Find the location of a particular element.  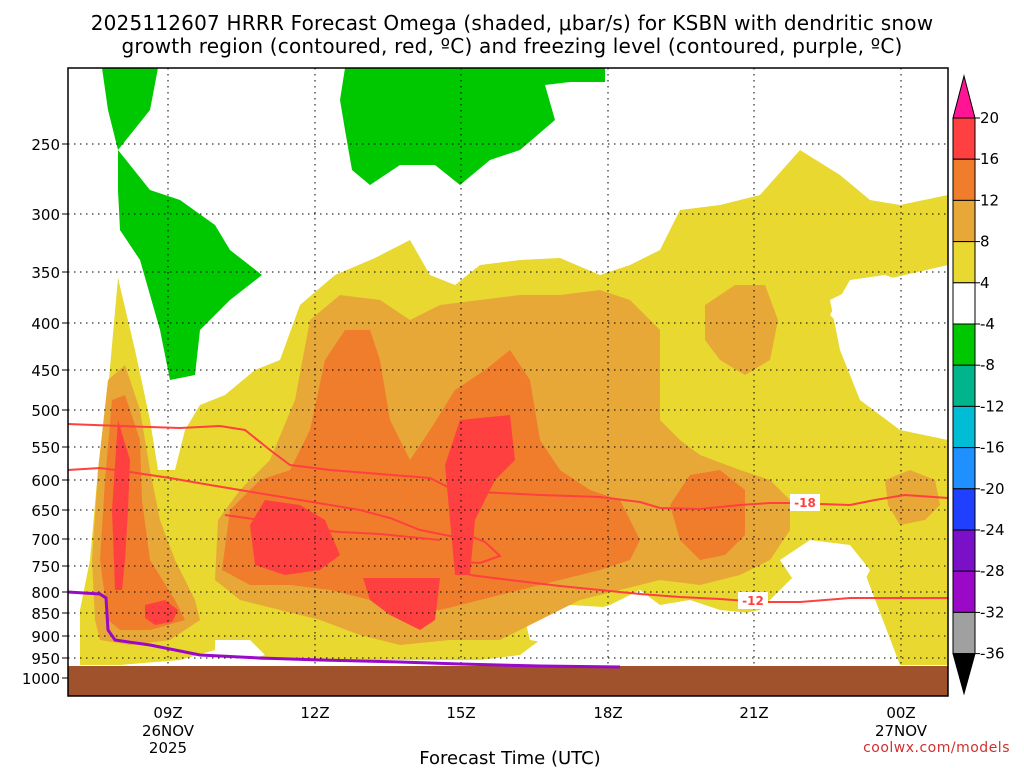

ground-fill is located at coordinates (508, 681).